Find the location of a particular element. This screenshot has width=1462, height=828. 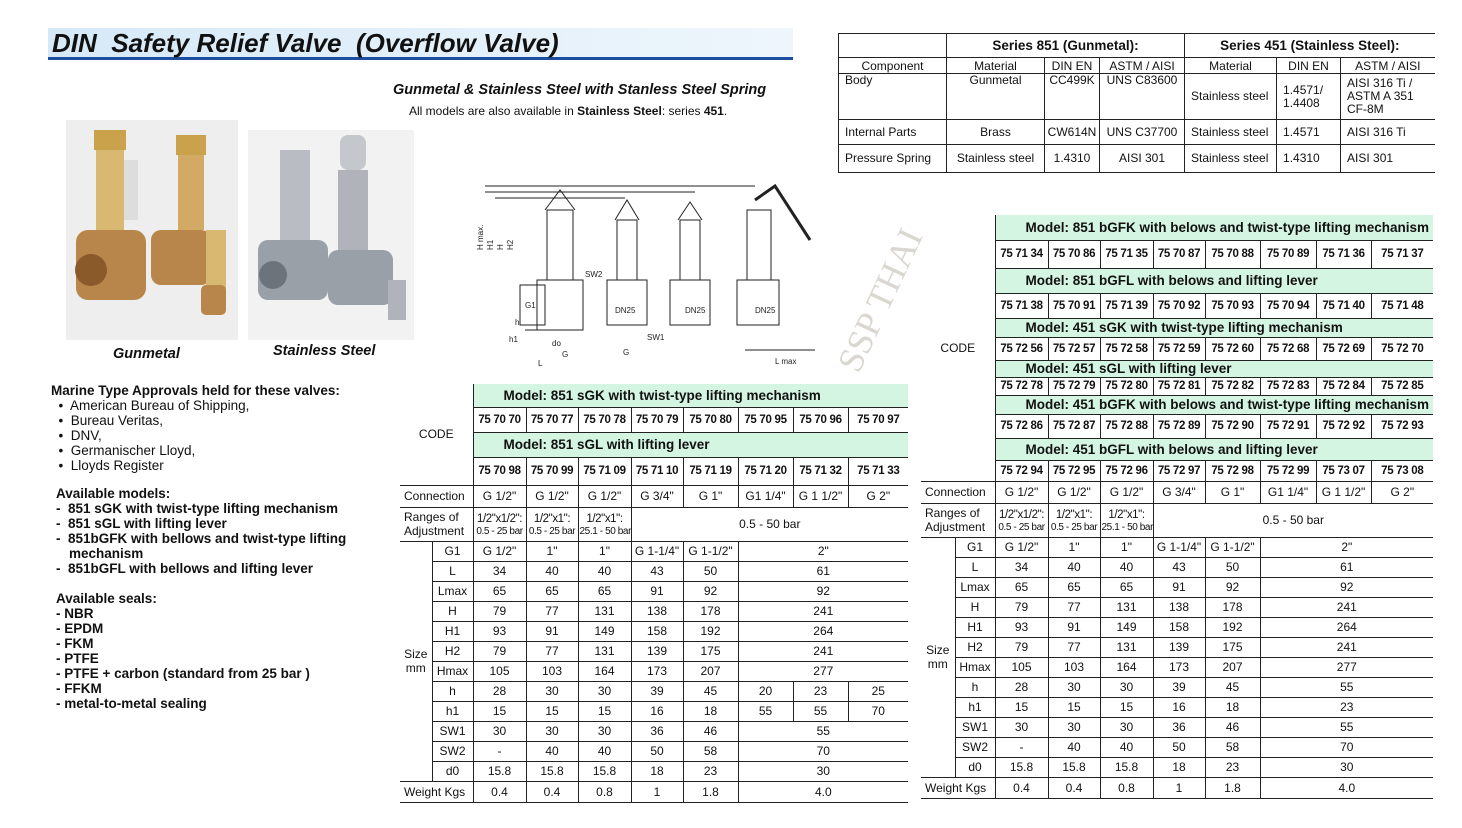

size-row: L 34 40 40 43 50 61 is located at coordinates (654, 571).